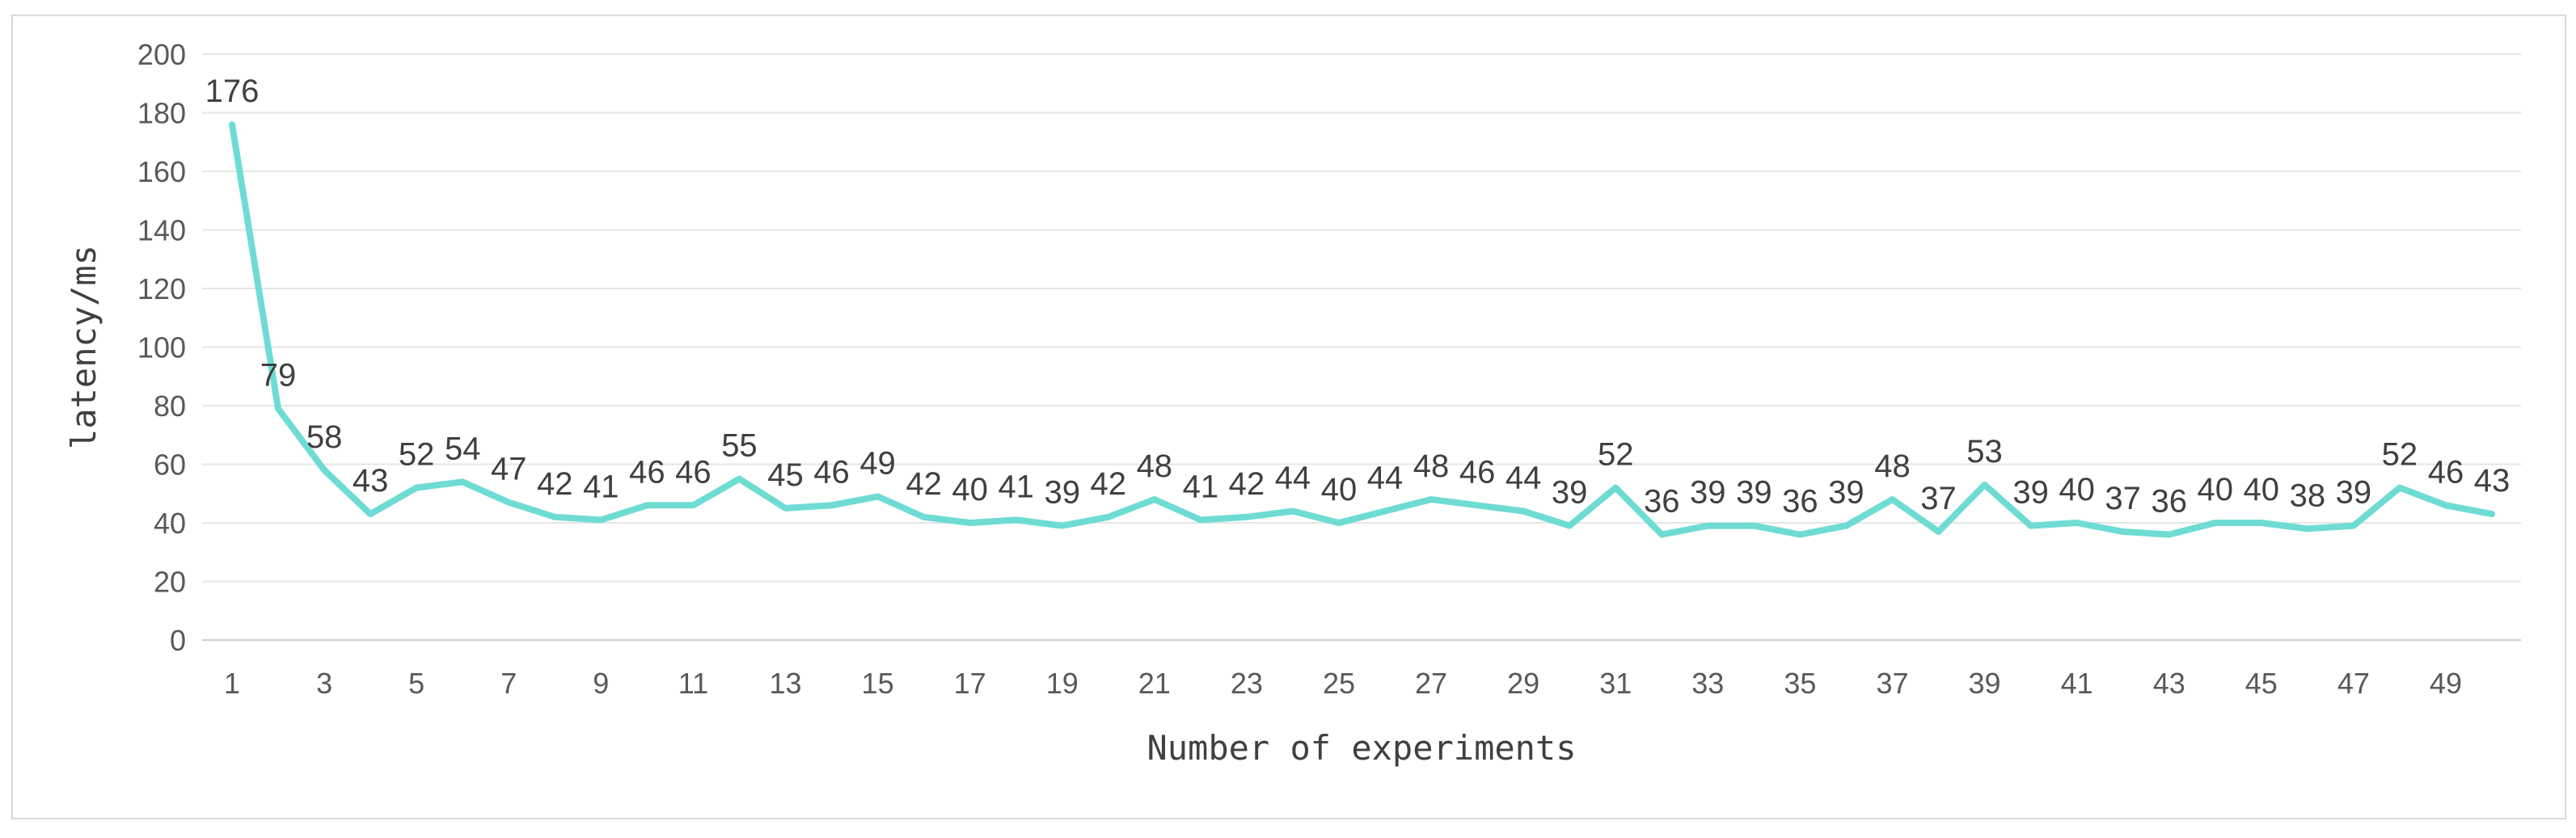 Image resolution: width=2576 pixels, height=838 pixels. I want to click on x-tick-label: 41, so click(2077, 683).